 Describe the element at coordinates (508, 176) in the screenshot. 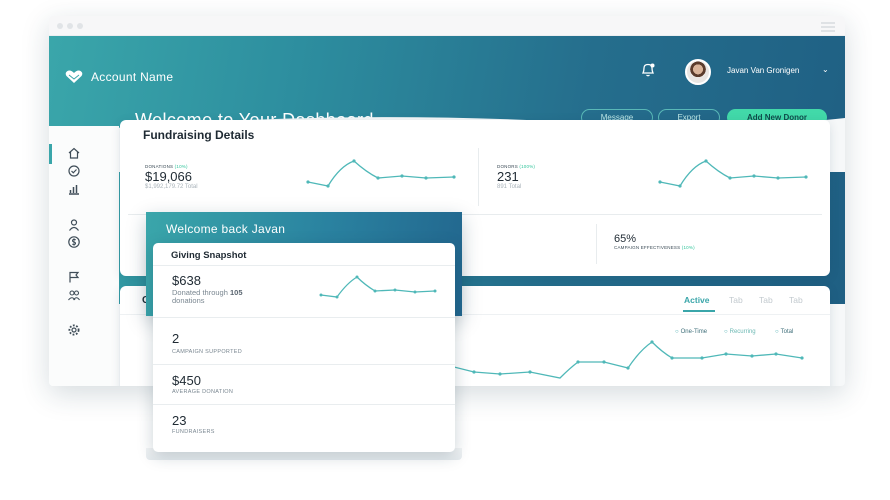

I see `donors-value: 231` at that location.